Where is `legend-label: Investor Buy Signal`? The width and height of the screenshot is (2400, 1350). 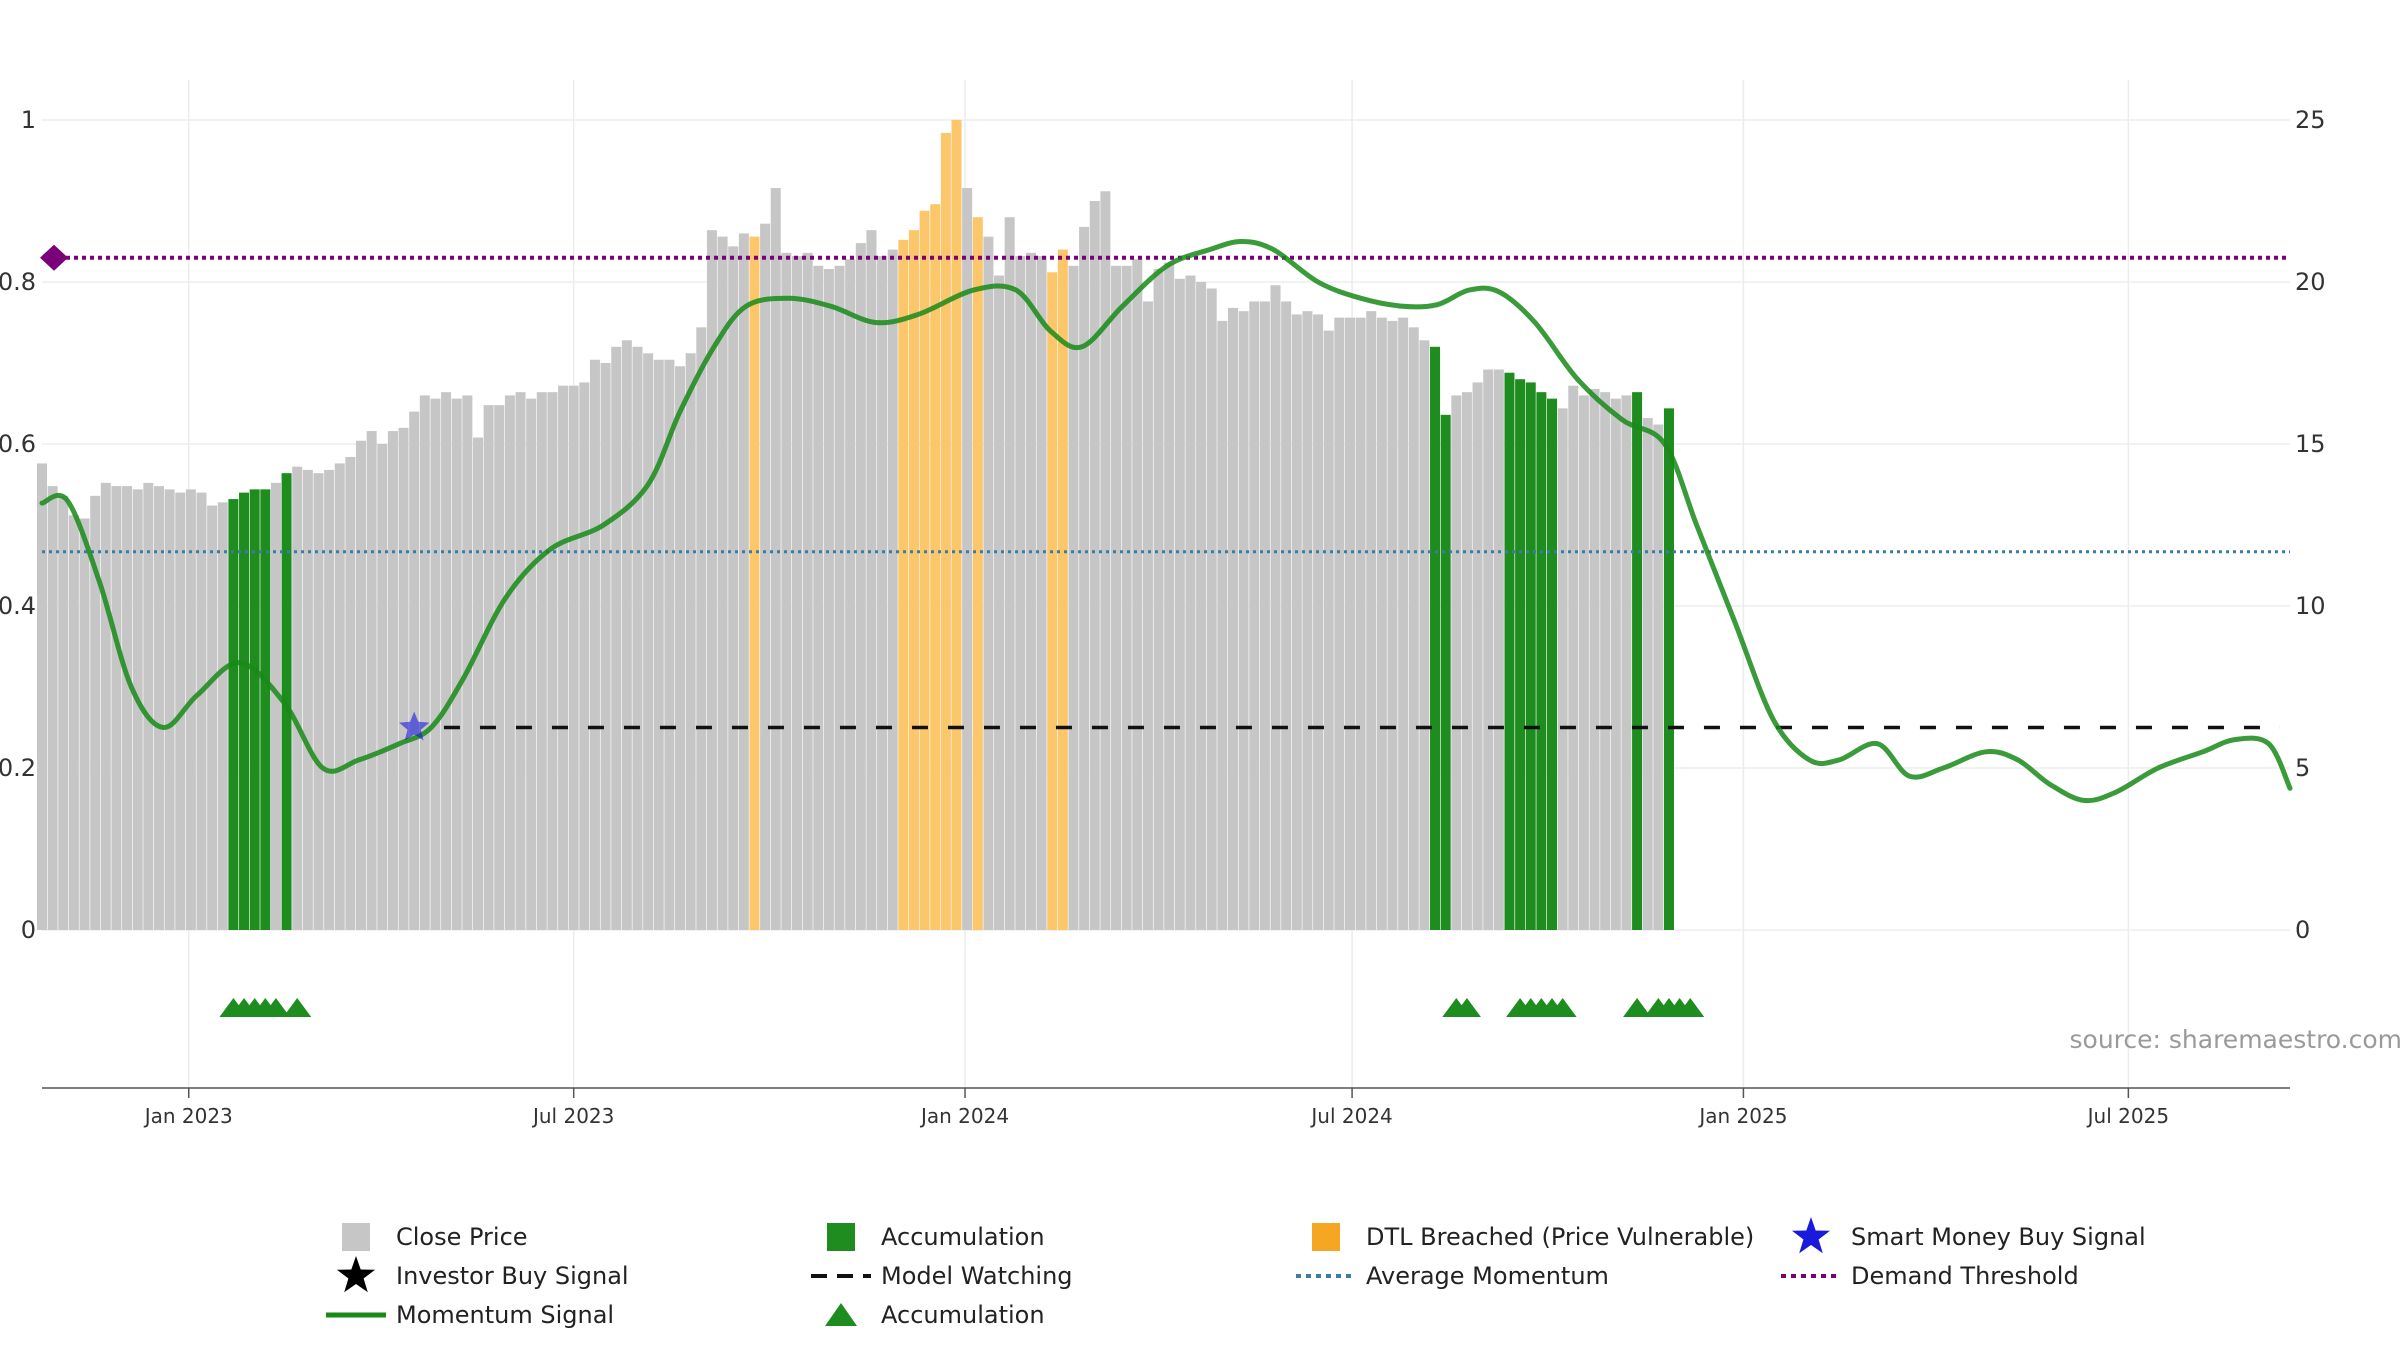 legend-label: Investor Buy Signal is located at coordinates (512, 1276).